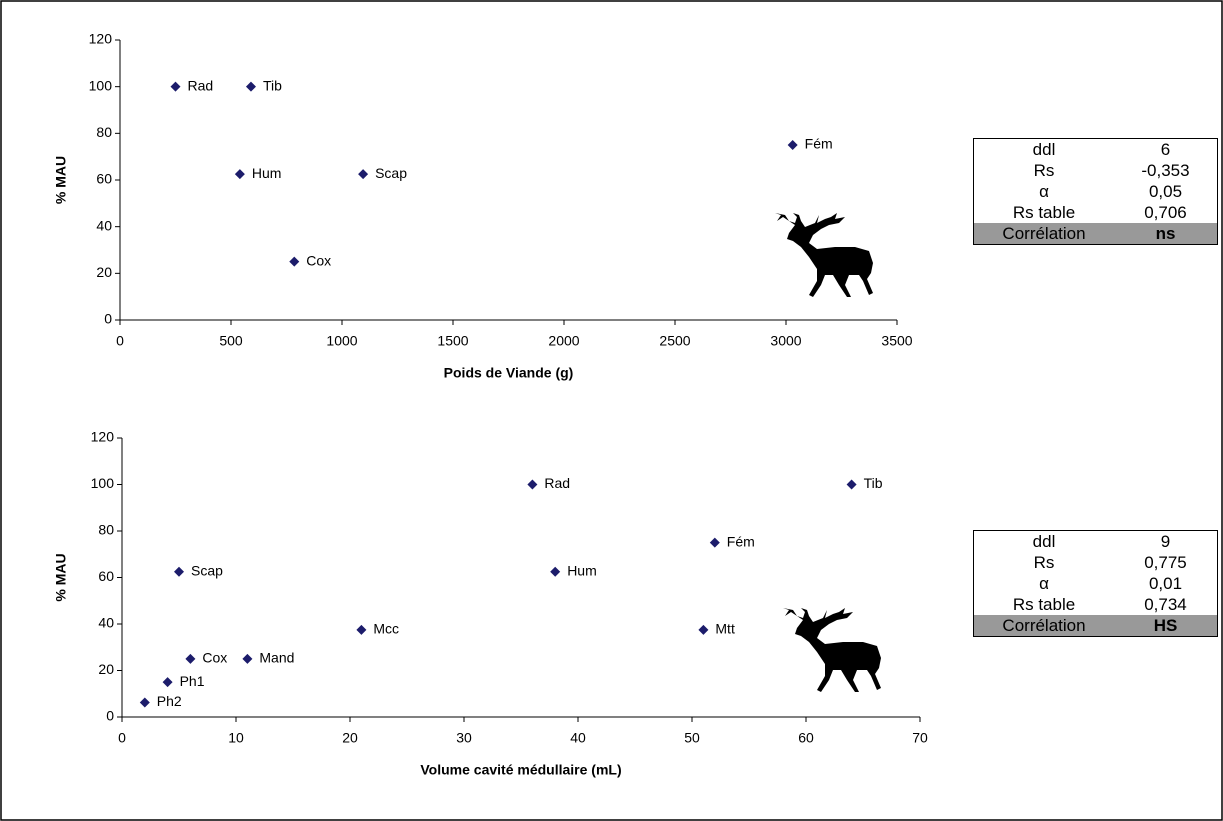 This screenshot has width=1223, height=821. What do you see at coordinates (1096, 150) in the screenshot?
I see `stats-row: ddl 6` at bounding box center [1096, 150].